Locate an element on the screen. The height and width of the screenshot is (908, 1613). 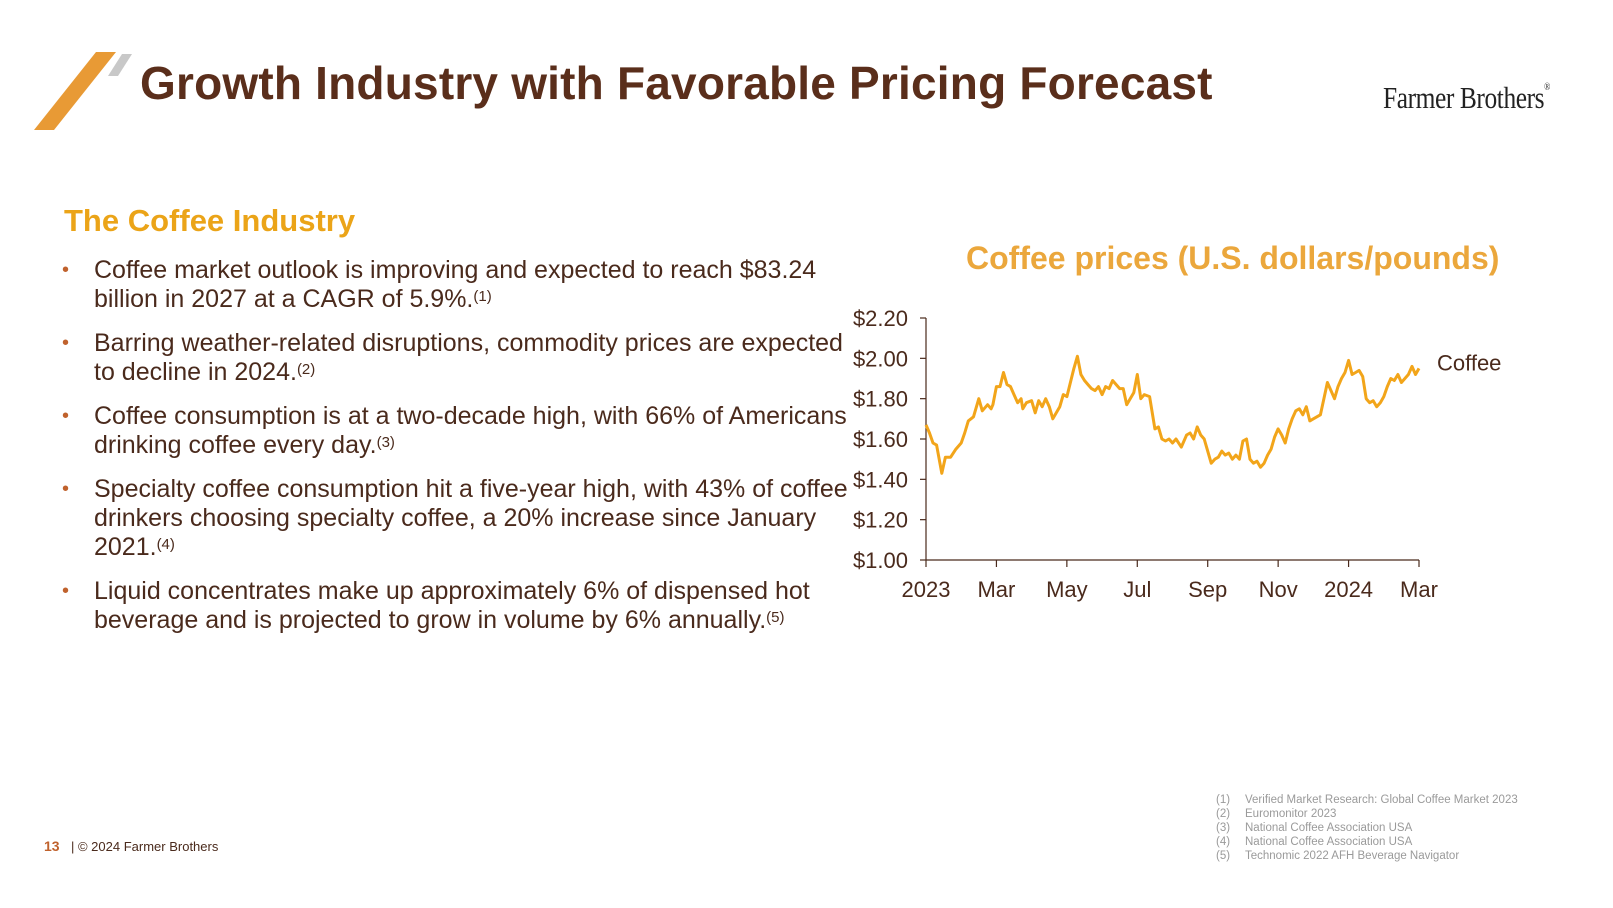
registered-mark: ® is located at coordinates (1547, 87).